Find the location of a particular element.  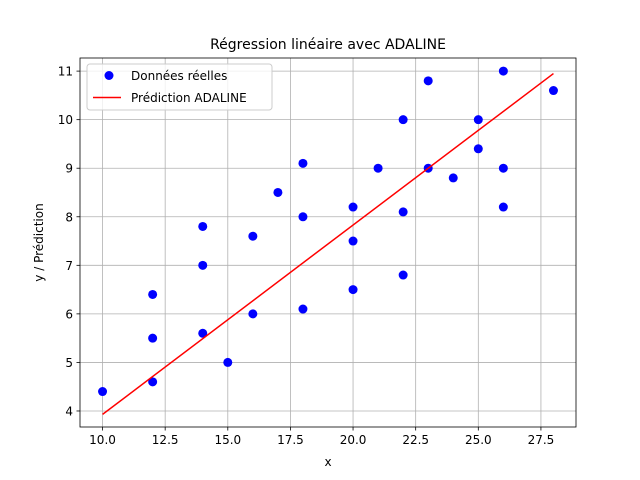

y-tick-label: 4 is located at coordinates (69, 411).